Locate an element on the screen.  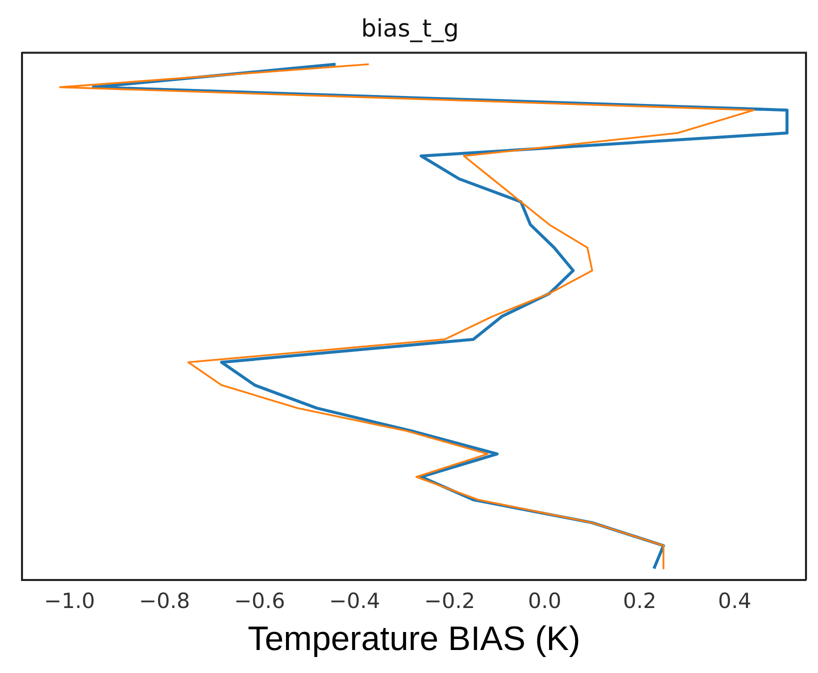
x-tick-label: 0.4 is located at coordinates (735, 601).